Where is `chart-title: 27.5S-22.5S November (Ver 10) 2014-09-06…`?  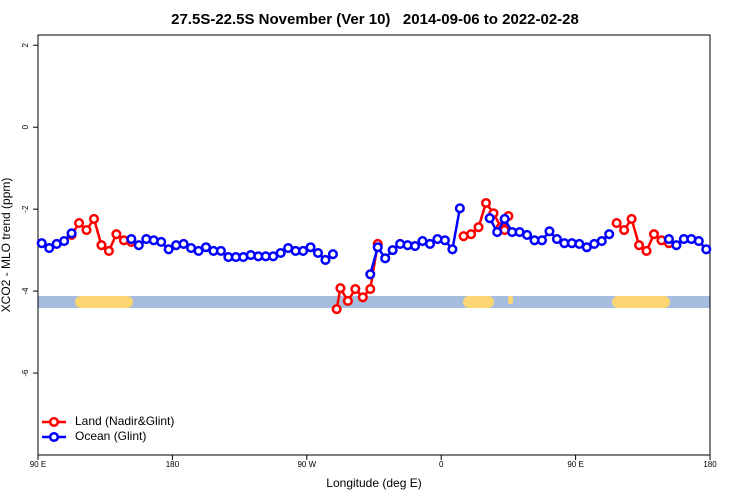
chart-title: 27.5S-22.5S November (Ver 10) 2014-09-06… is located at coordinates (375, 19).